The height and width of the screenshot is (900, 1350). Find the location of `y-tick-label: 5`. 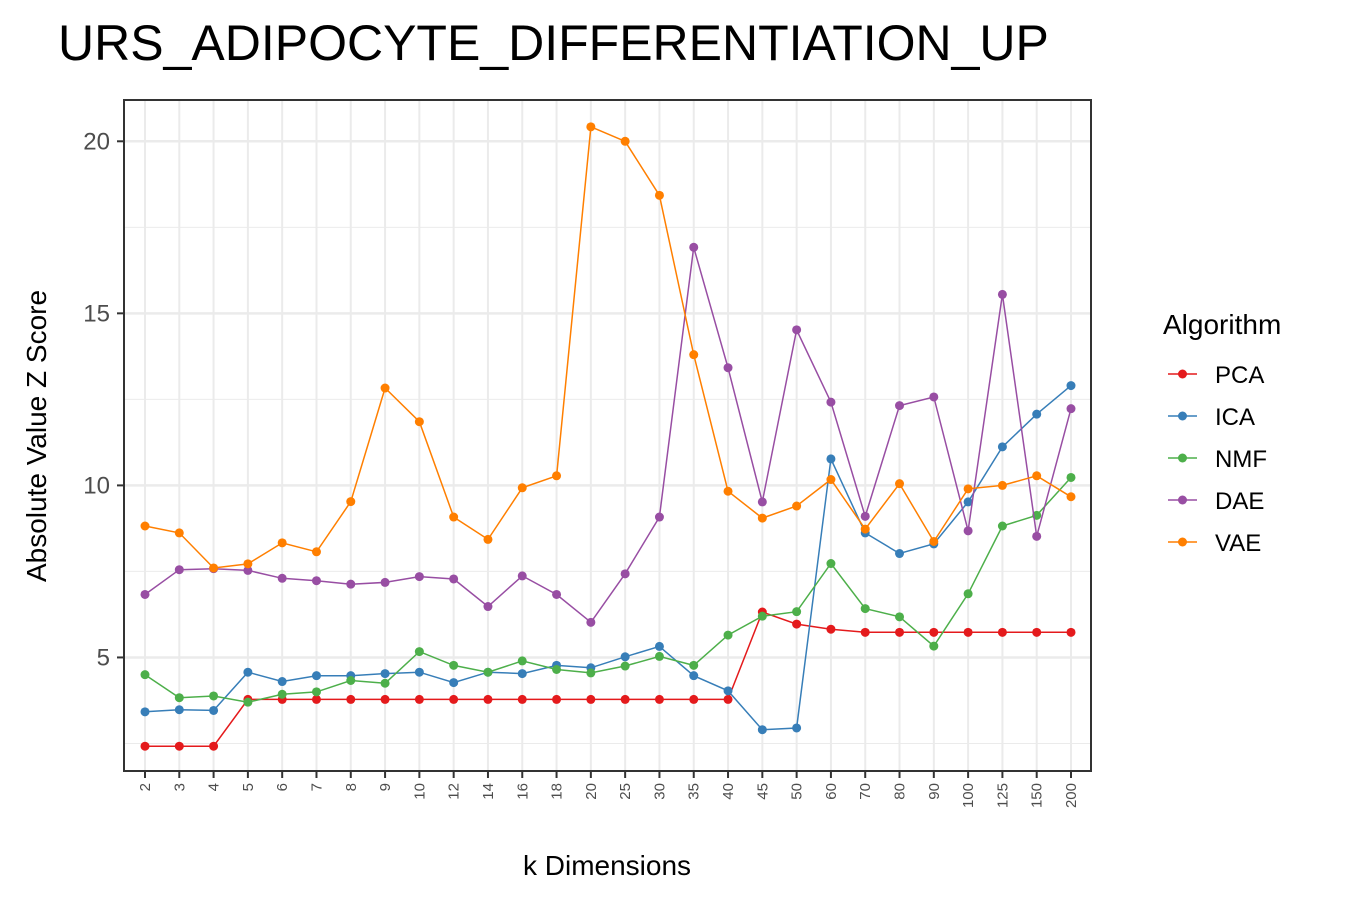

y-tick-label: 5 is located at coordinates (103, 657).